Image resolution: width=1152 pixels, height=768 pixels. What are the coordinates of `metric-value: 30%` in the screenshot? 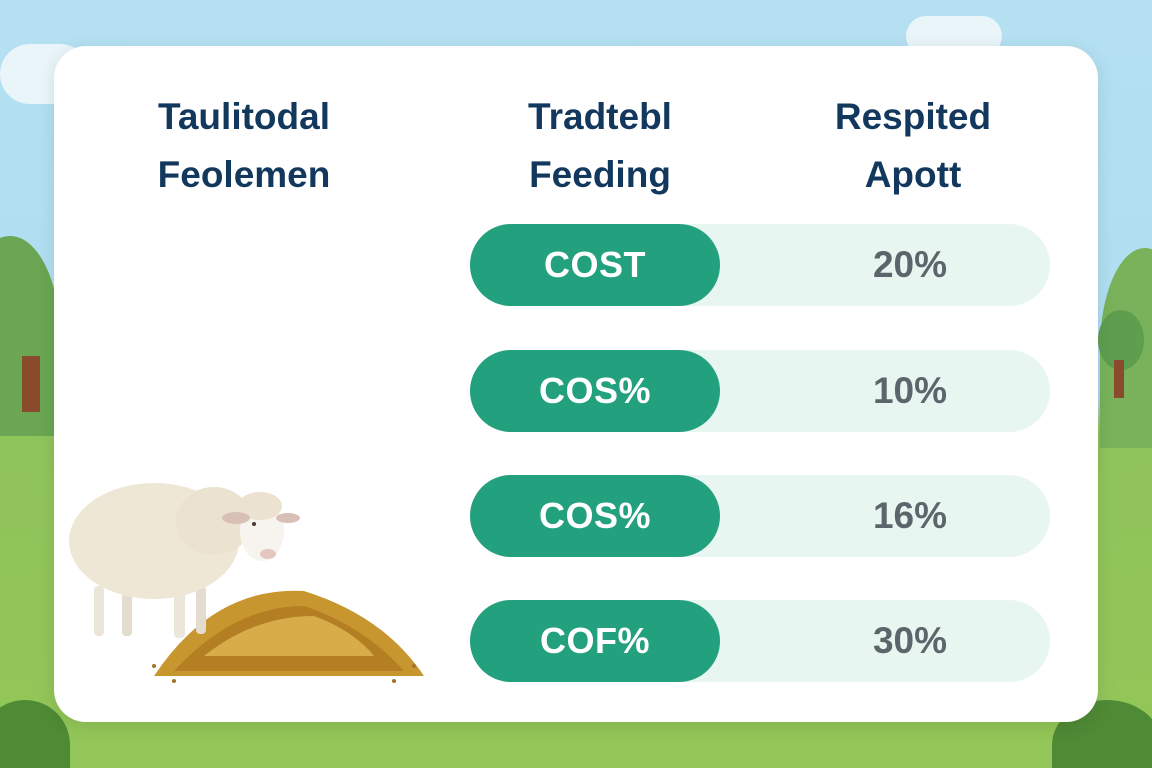 It's located at (910, 640).